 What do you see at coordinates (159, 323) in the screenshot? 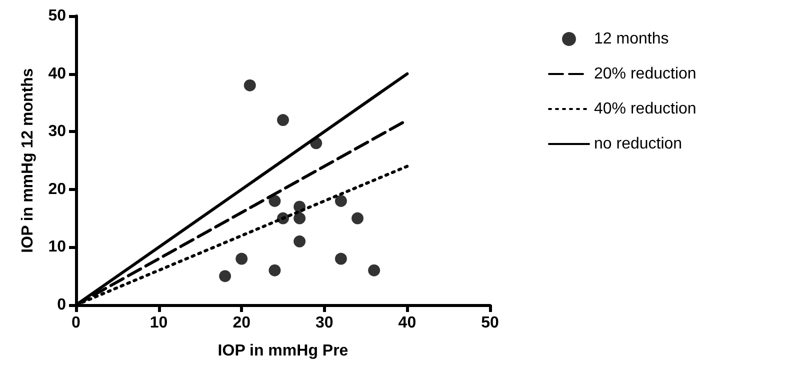
I see `x-tick-label: 10` at bounding box center [159, 323].